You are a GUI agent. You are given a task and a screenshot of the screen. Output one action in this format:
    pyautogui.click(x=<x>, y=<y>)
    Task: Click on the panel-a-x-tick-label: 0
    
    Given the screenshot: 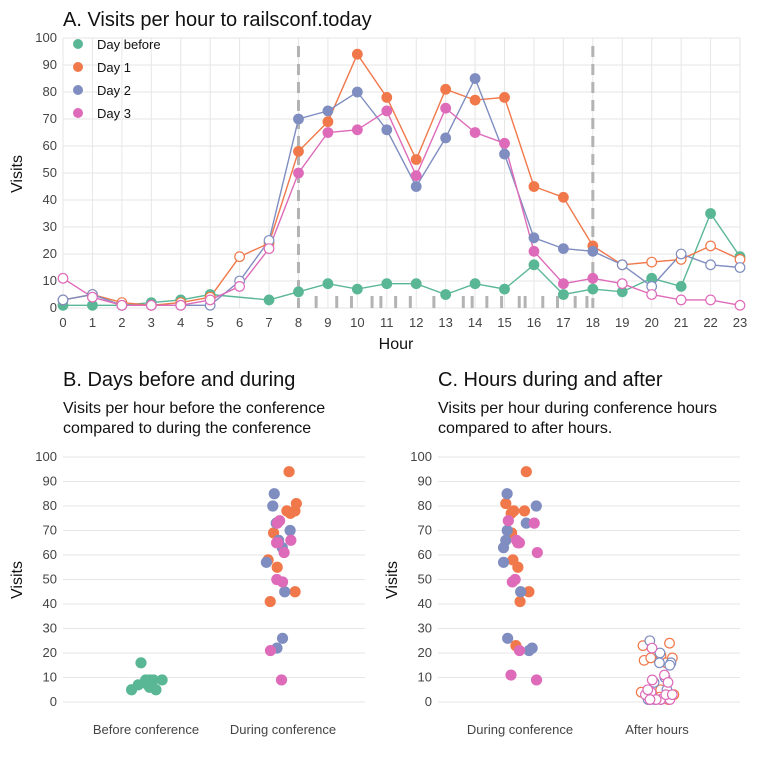 What is the action you would take?
    pyautogui.click(x=62, y=322)
    